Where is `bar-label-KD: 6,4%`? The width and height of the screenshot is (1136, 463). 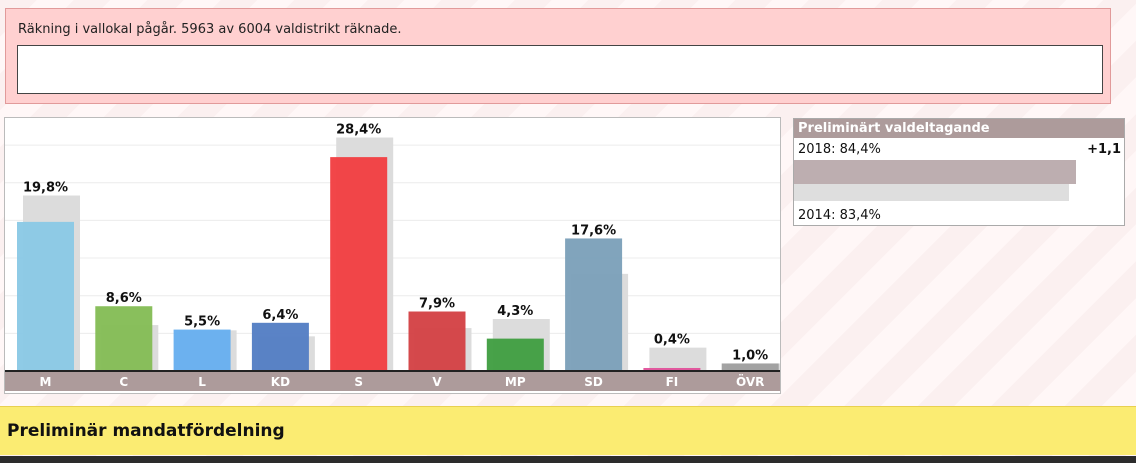 bar-label-KD: 6,4% is located at coordinates (280, 315).